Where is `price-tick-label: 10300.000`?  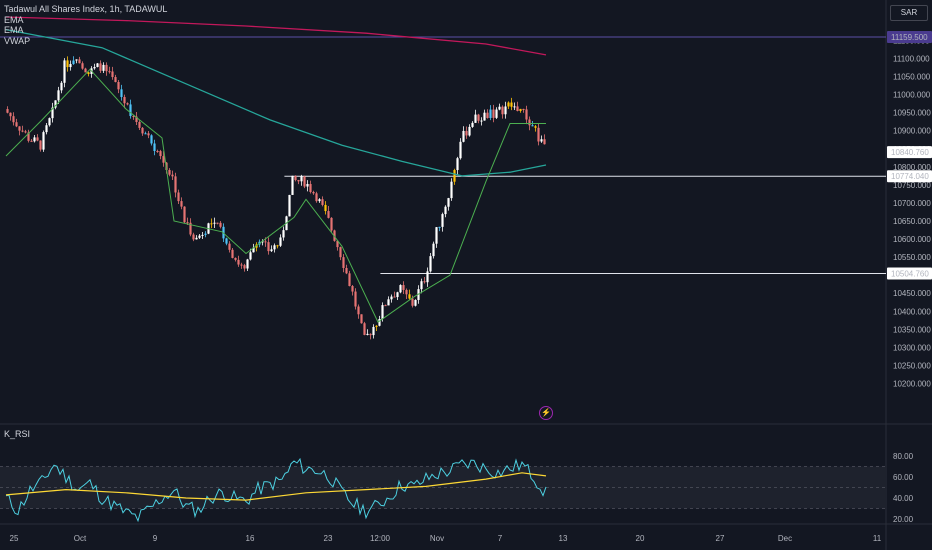 price-tick-label: 10300.000 is located at coordinates (912, 347).